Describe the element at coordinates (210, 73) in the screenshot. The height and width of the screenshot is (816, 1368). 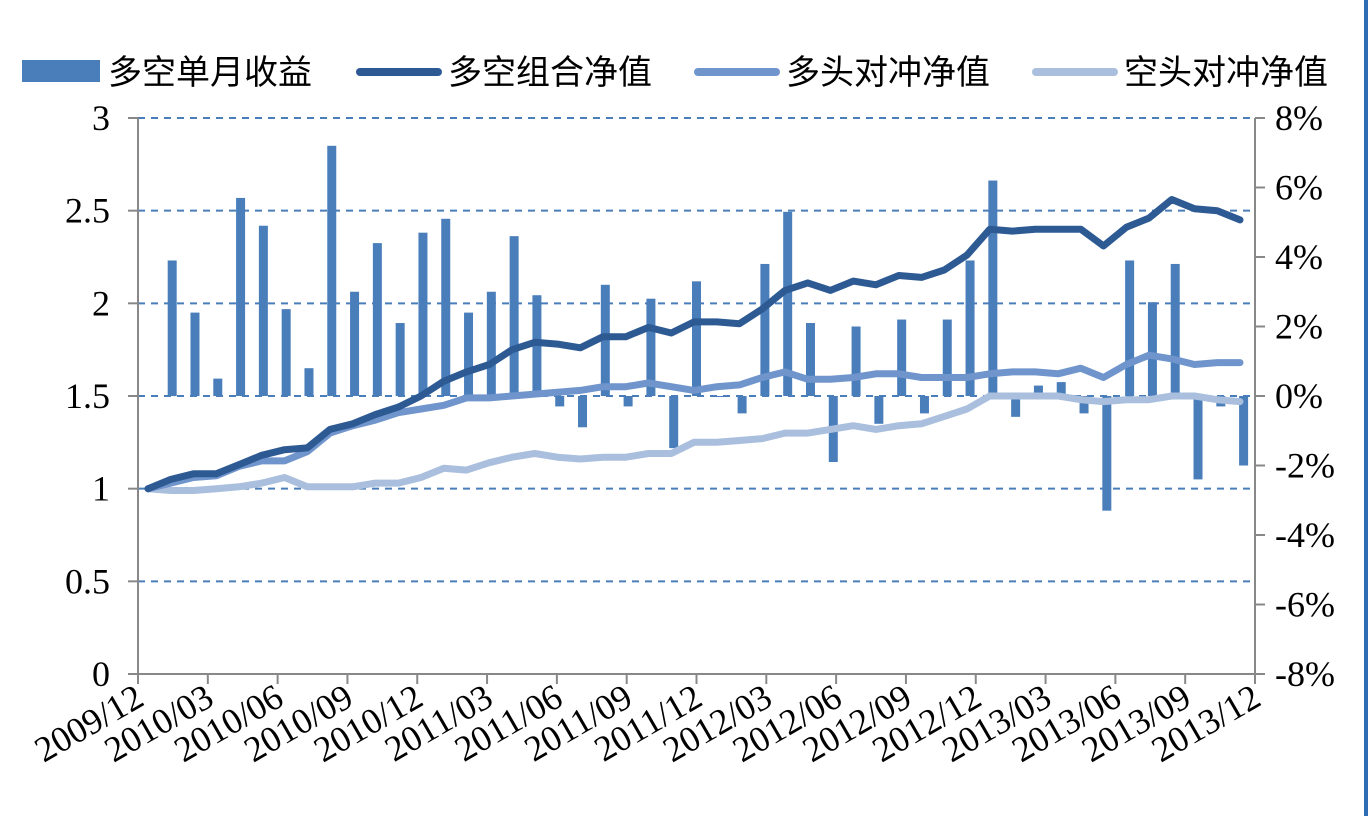
I see `legend-label: 多空单月收益` at that location.